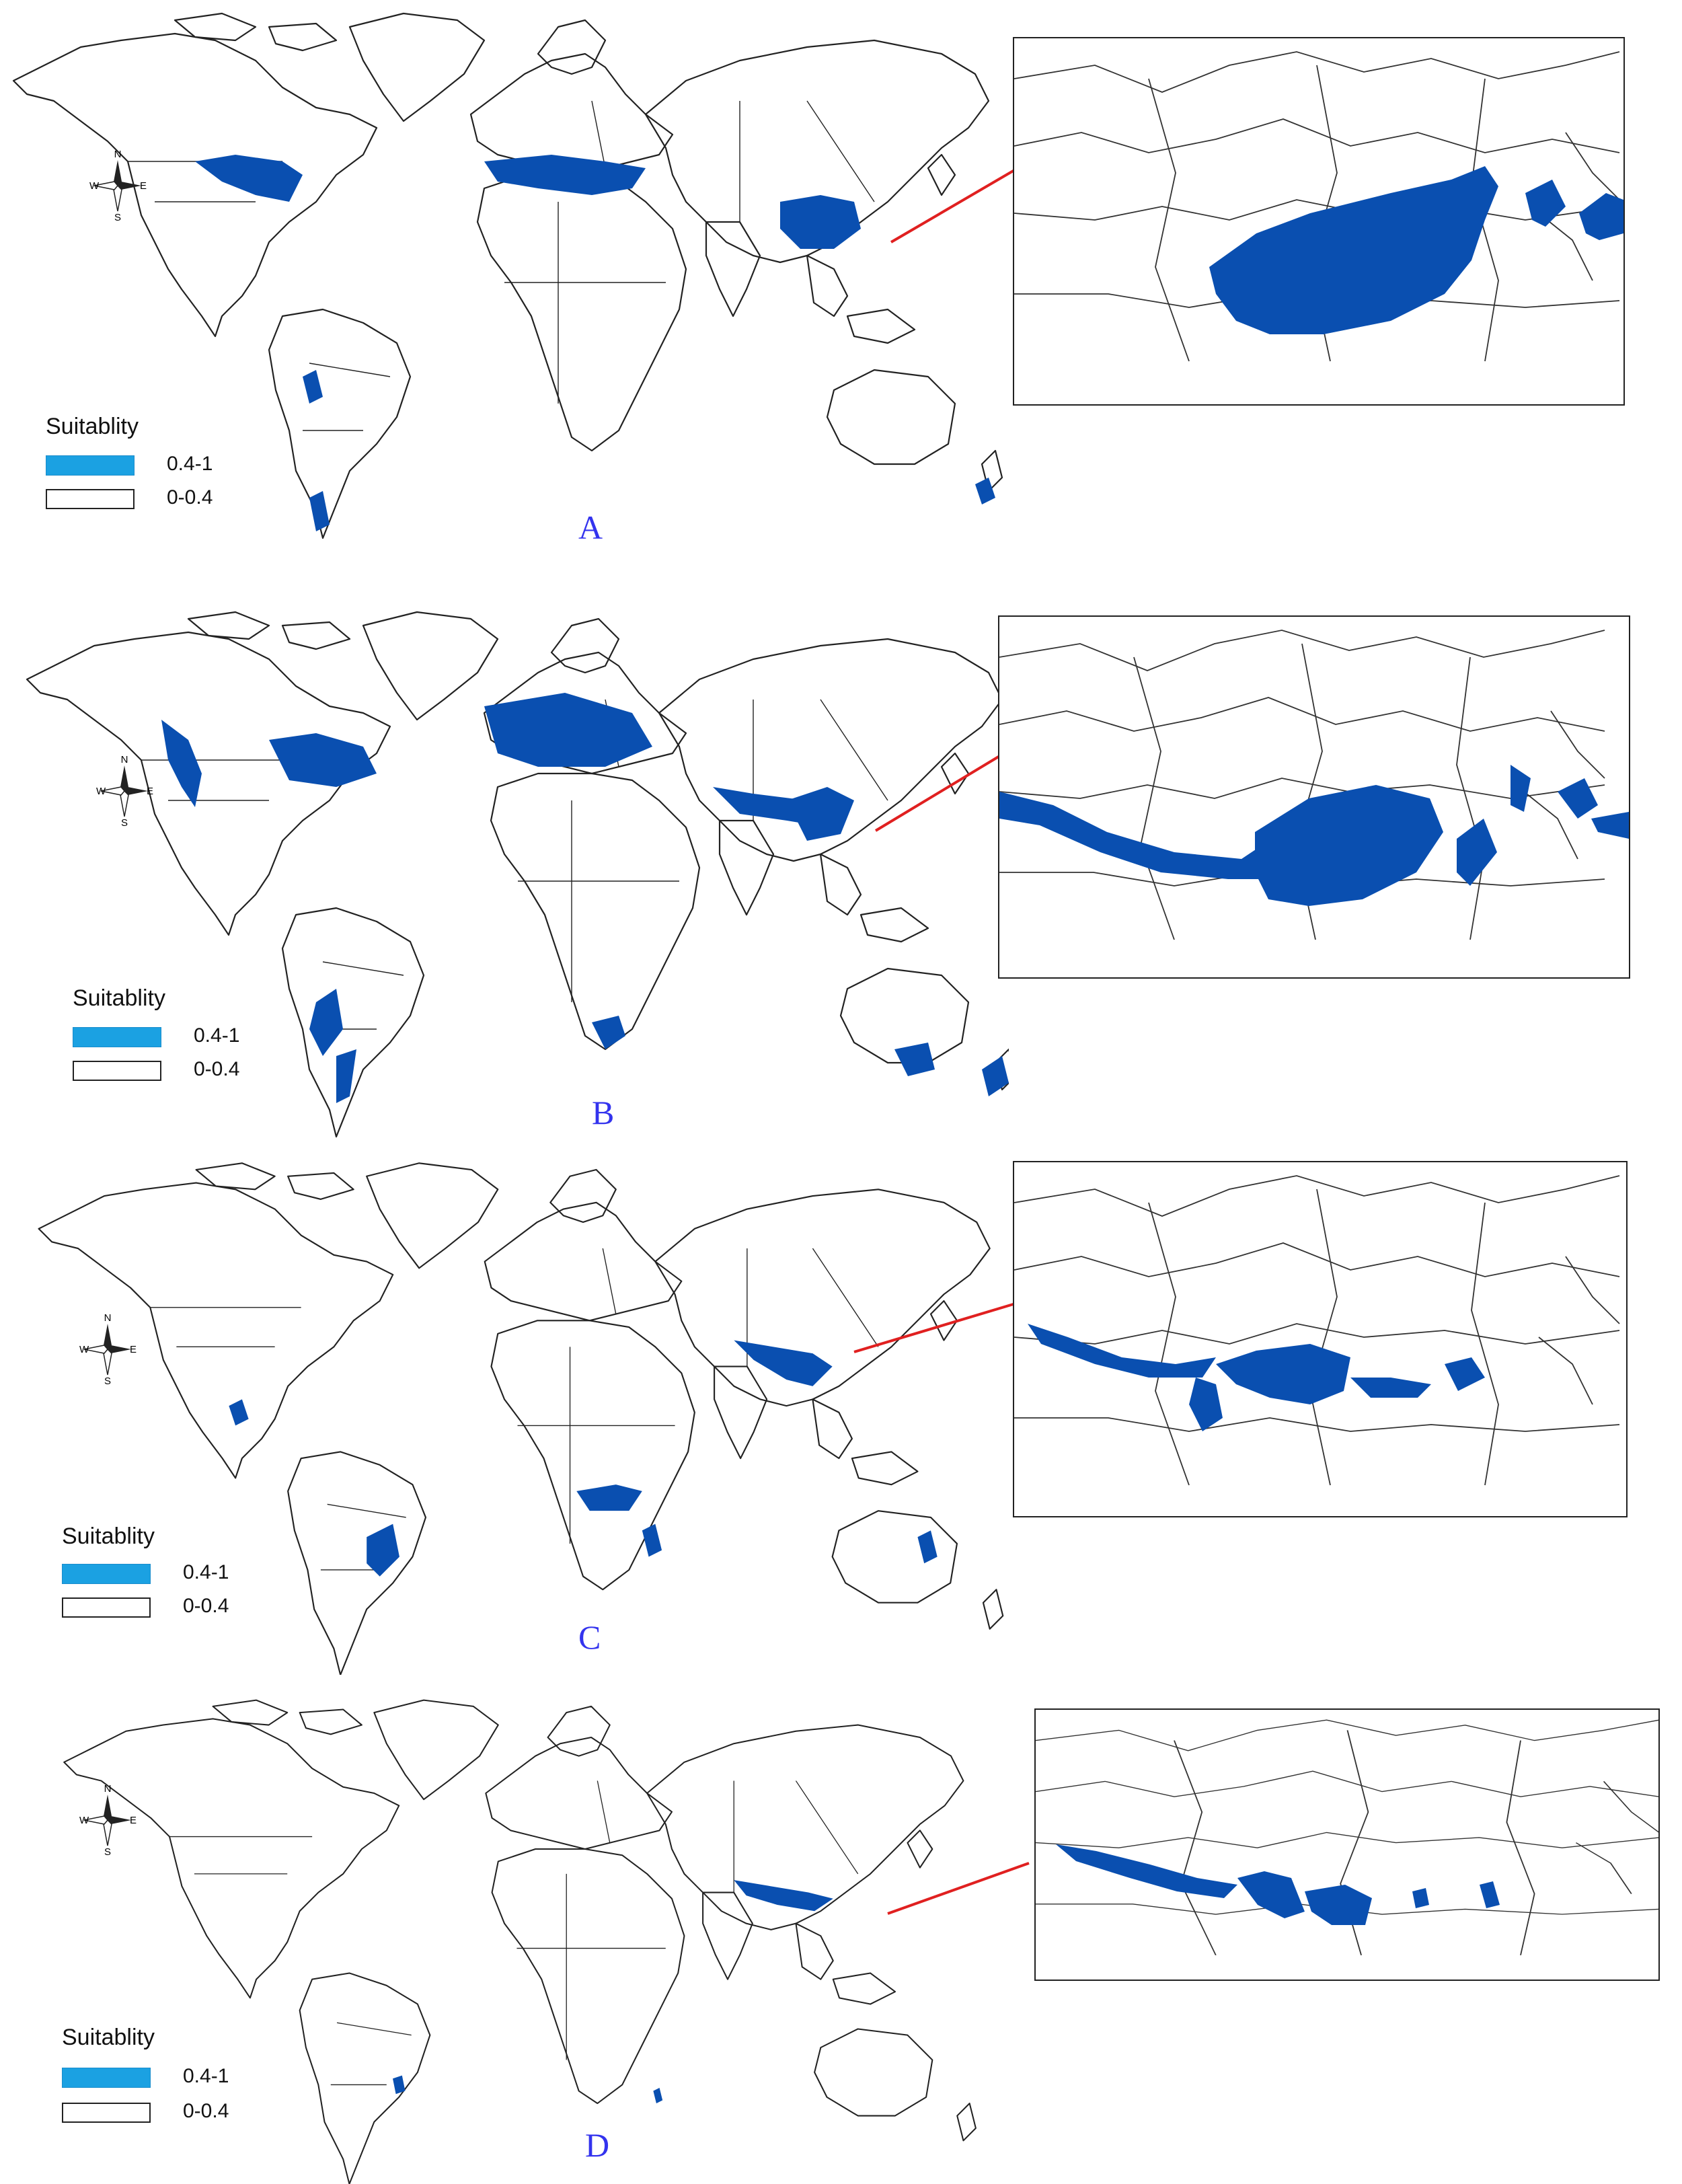 The image size is (1682, 2184). What do you see at coordinates (1314, 797) in the screenshot?
I see `inset-map-b` at bounding box center [1314, 797].